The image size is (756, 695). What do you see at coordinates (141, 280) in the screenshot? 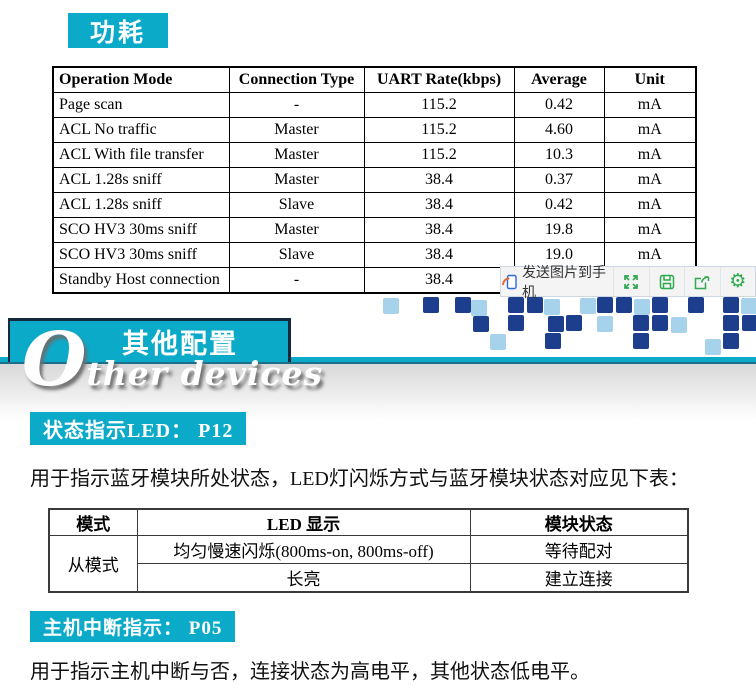
I see `table-cell: Standby Host connection` at bounding box center [141, 280].